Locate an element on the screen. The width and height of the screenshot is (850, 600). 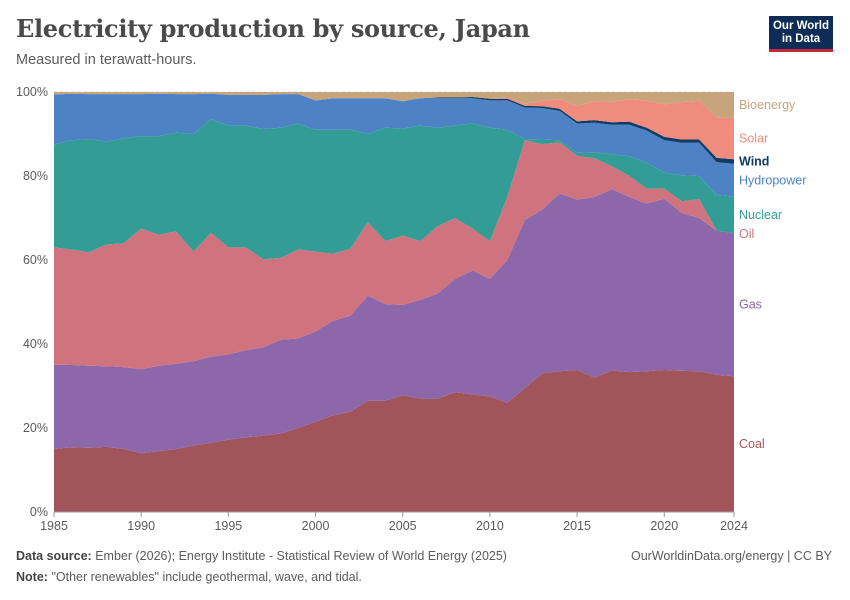
legend-label-hydropower: Hydropower is located at coordinates (772, 181).